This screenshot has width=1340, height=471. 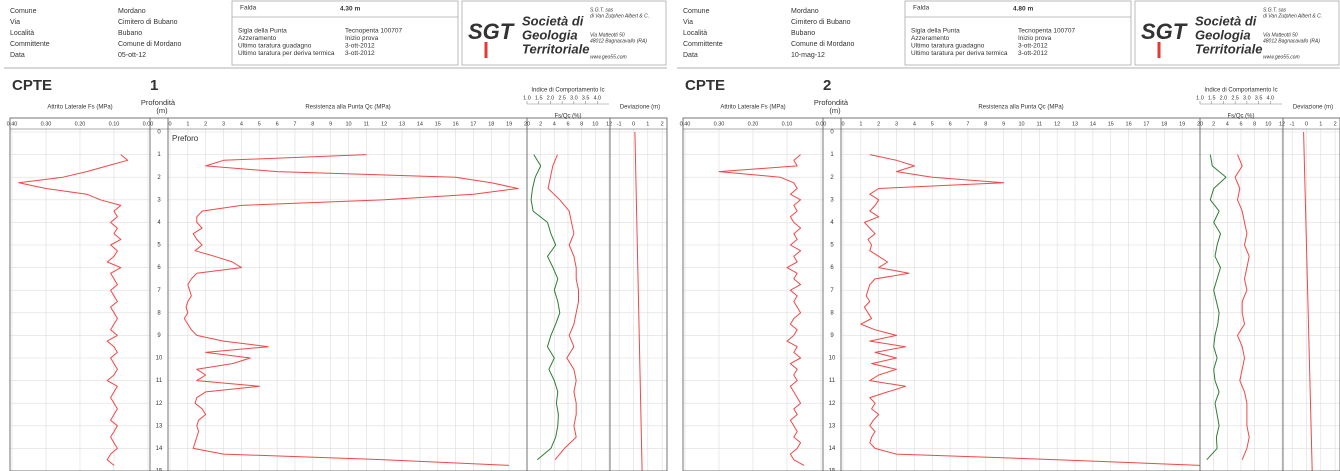 What do you see at coordinates (350, 9) in the screenshot?
I see `falda-value: 4.30 m` at bounding box center [350, 9].